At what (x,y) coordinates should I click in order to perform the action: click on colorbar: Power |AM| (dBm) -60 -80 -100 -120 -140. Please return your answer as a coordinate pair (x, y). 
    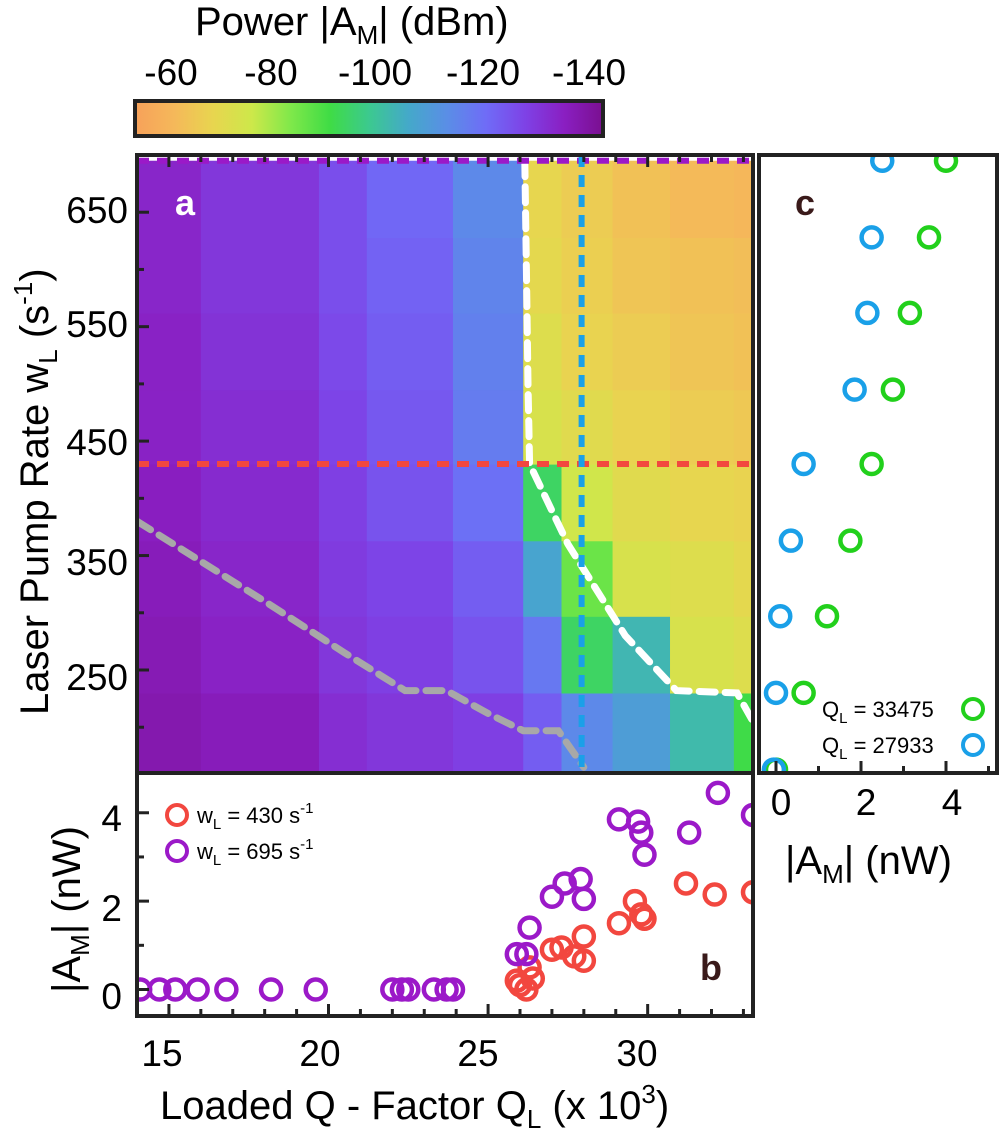
    Looking at the image, I should click on (379, 69).